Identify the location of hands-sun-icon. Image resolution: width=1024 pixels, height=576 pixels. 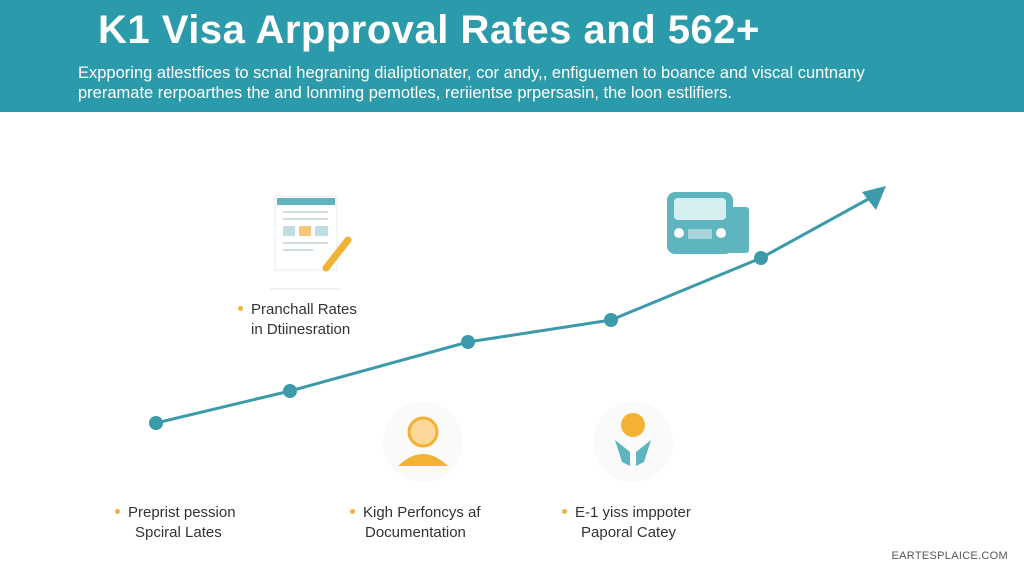
(633, 442).